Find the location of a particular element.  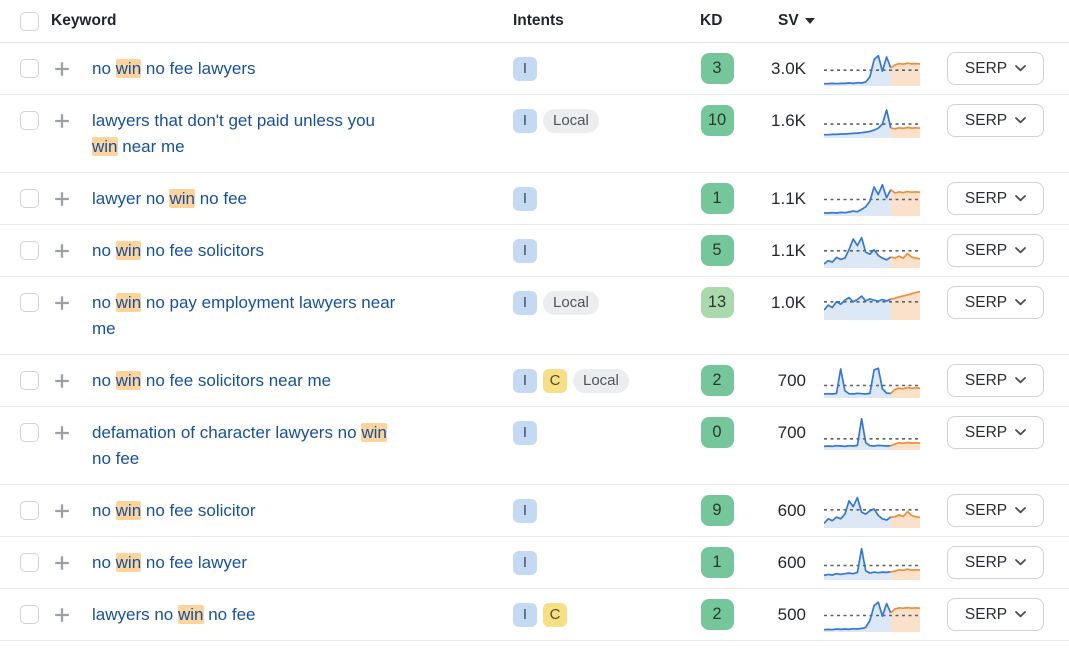

keyword-link: lawyers no win no fee is located at coordinates (293, 614).